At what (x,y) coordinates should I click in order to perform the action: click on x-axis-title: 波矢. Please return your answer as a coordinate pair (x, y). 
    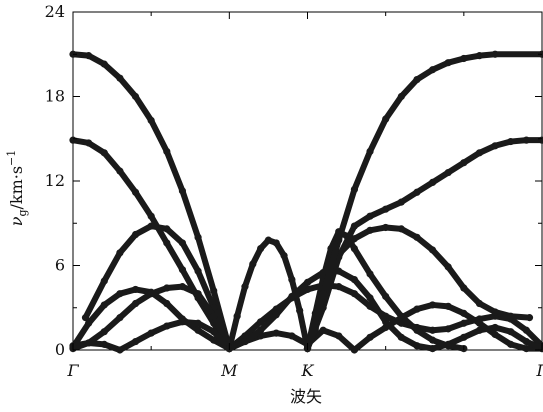
    Looking at the image, I should click on (306, 396).